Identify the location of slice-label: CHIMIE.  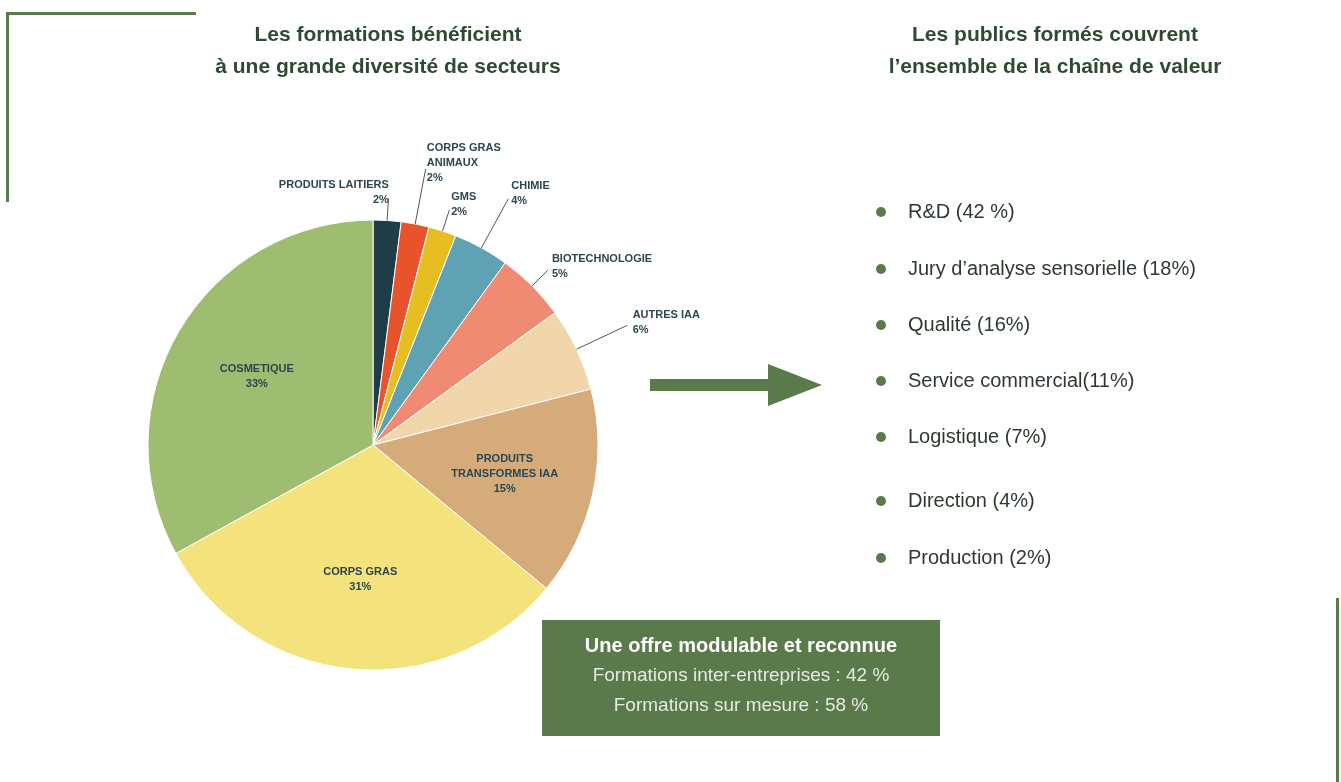
(530, 184).